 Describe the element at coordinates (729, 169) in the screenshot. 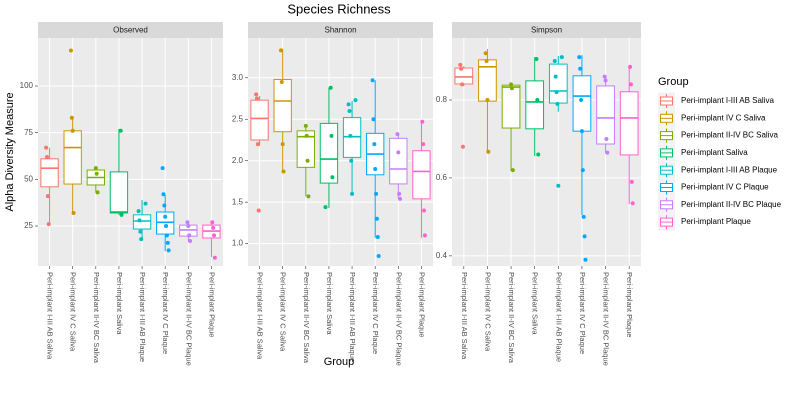

I see `legend-label: Peri-implant I-III AB Plaque` at that location.